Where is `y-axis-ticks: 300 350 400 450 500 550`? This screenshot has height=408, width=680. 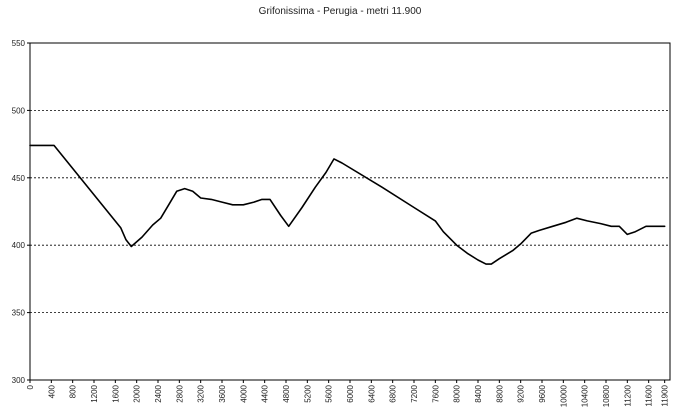
y-axis-ticks: 300 350 400 450 500 550 is located at coordinates (21, 212).